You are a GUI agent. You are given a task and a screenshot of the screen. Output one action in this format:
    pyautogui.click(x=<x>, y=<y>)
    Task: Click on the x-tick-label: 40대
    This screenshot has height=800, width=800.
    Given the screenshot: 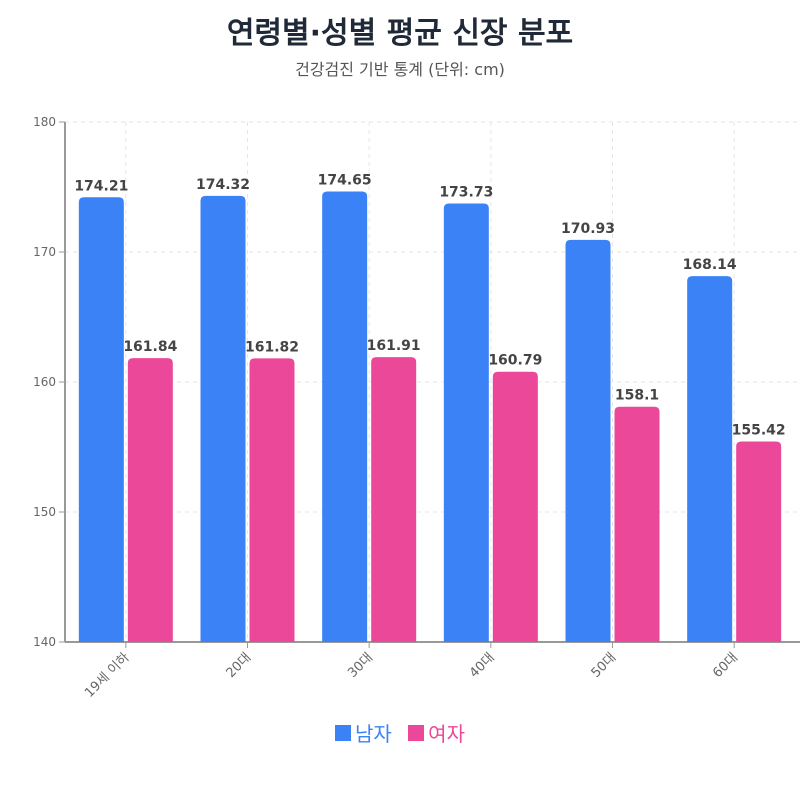 What is the action you would take?
    pyautogui.click(x=482, y=665)
    